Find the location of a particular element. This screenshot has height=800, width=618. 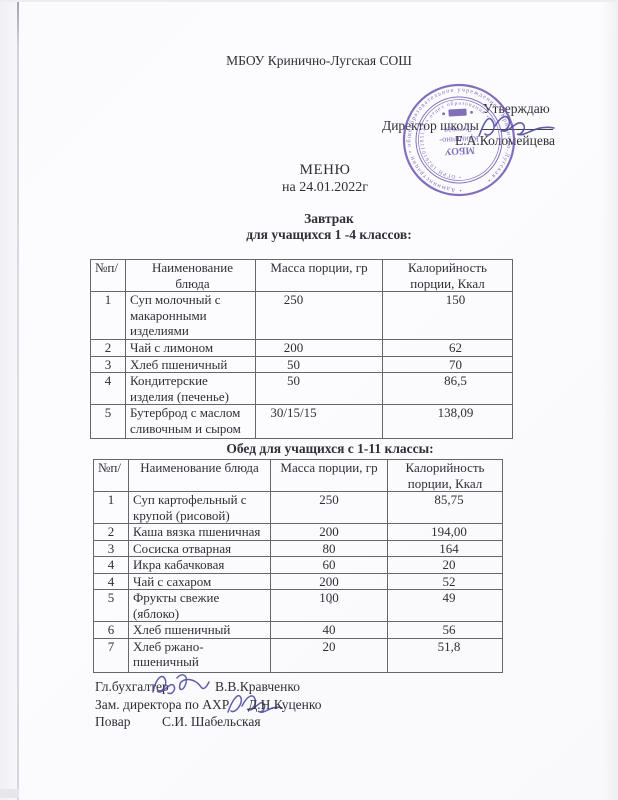

table-row: 4 Кондитерские изделия (печенье) 50 86,5 is located at coordinates (301, 388).